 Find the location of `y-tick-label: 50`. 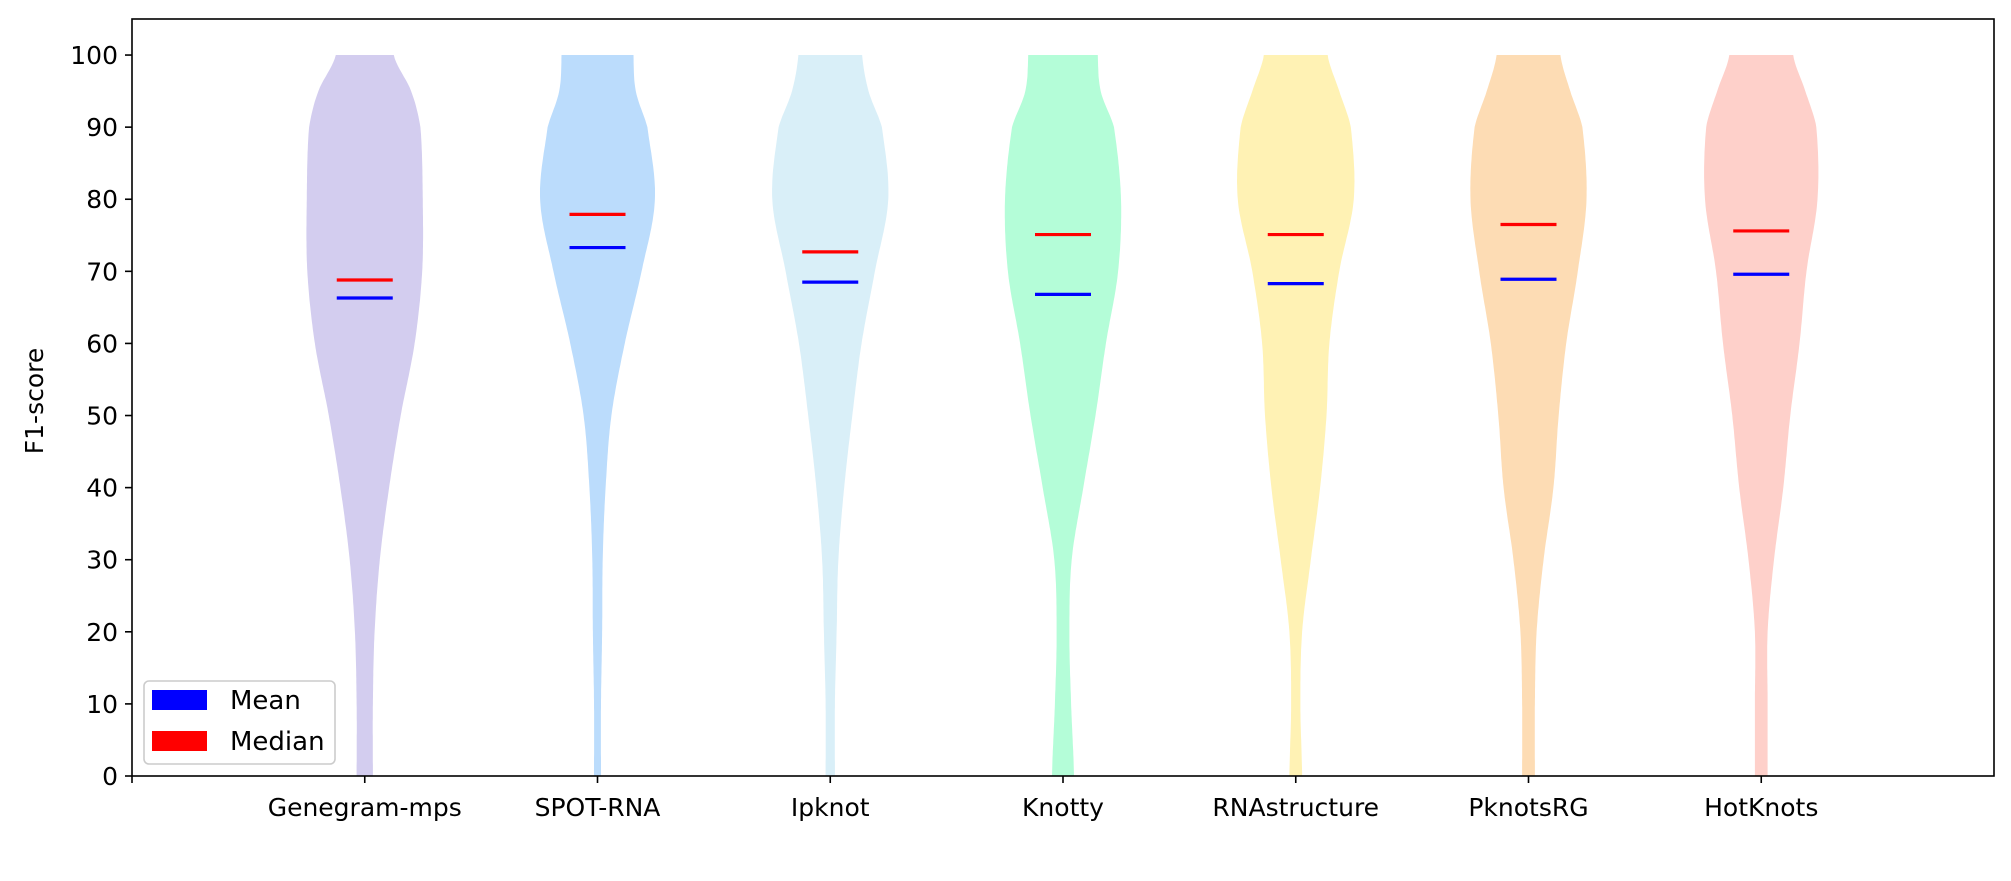

y-tick-label: 50 is located at coordinates (102, 416).